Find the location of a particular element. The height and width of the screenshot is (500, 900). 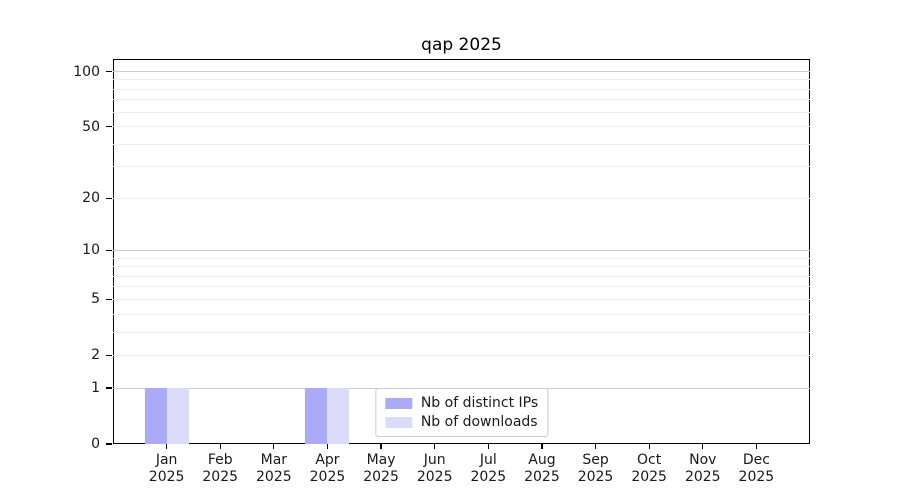

x-tick-month-may: May is located at coordinates (381, 460).